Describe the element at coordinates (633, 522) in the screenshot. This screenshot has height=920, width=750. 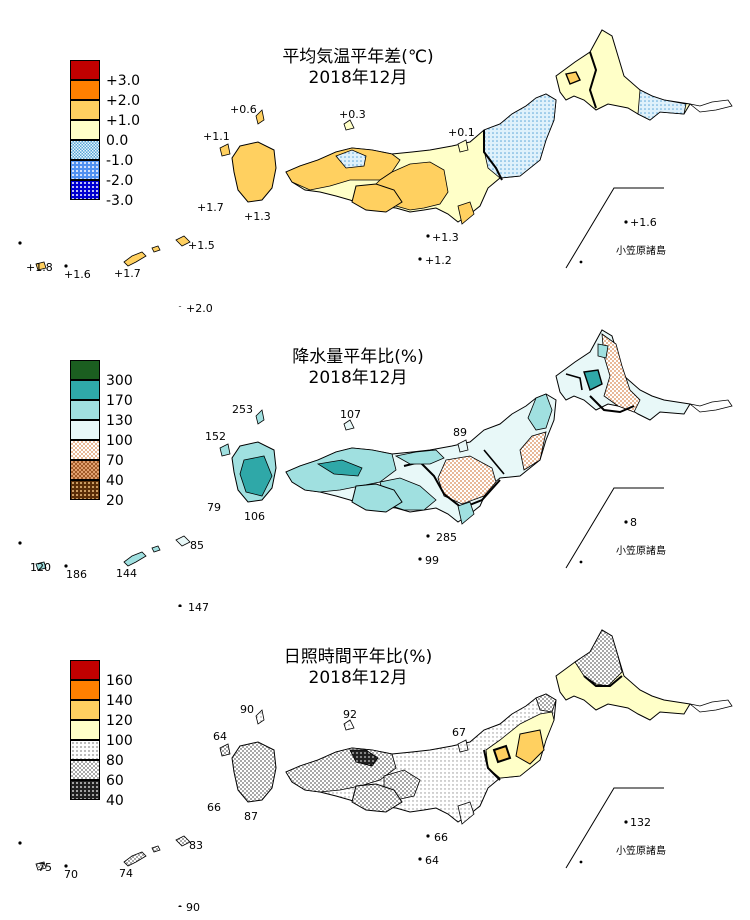
I see `station-value: 8` at that location.